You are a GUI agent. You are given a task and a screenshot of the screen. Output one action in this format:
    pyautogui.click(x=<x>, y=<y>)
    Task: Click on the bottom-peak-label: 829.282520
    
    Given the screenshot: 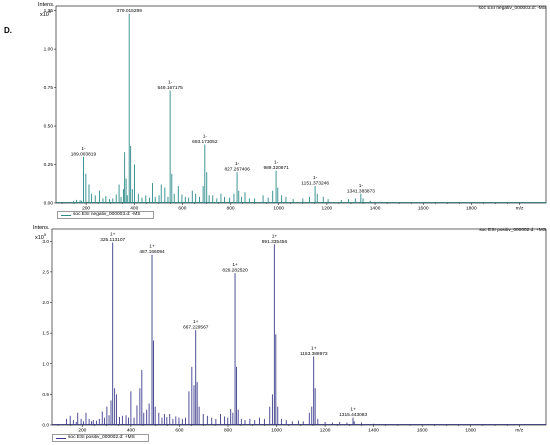 What is the action you would take?
    pyautogui.click(x=235, y=271)
    